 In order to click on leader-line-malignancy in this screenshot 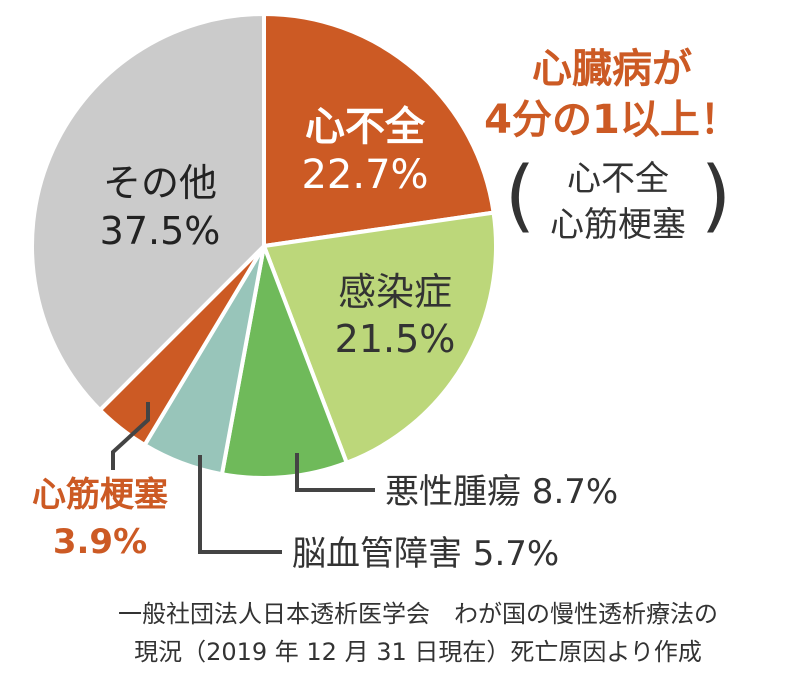, I will do `click(335, 472)`.